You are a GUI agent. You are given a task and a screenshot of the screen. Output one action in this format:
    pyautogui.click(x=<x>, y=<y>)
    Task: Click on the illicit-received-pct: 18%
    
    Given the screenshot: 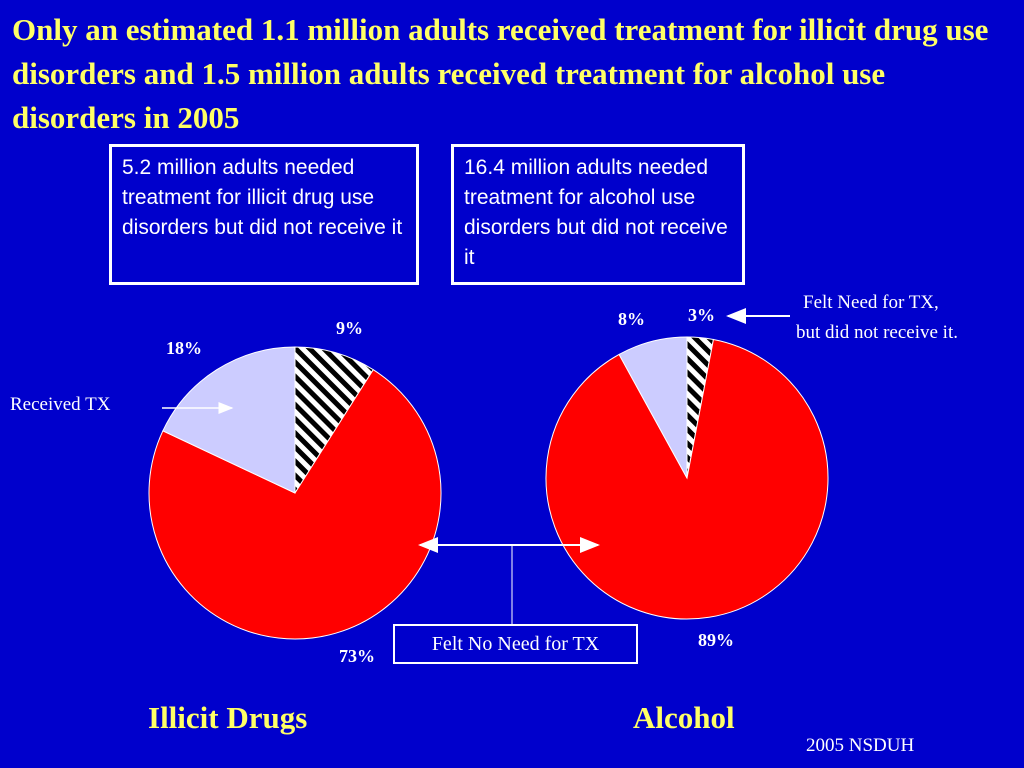 What is the action you would take?
    pyautogui.click(x=184, y=348)
    